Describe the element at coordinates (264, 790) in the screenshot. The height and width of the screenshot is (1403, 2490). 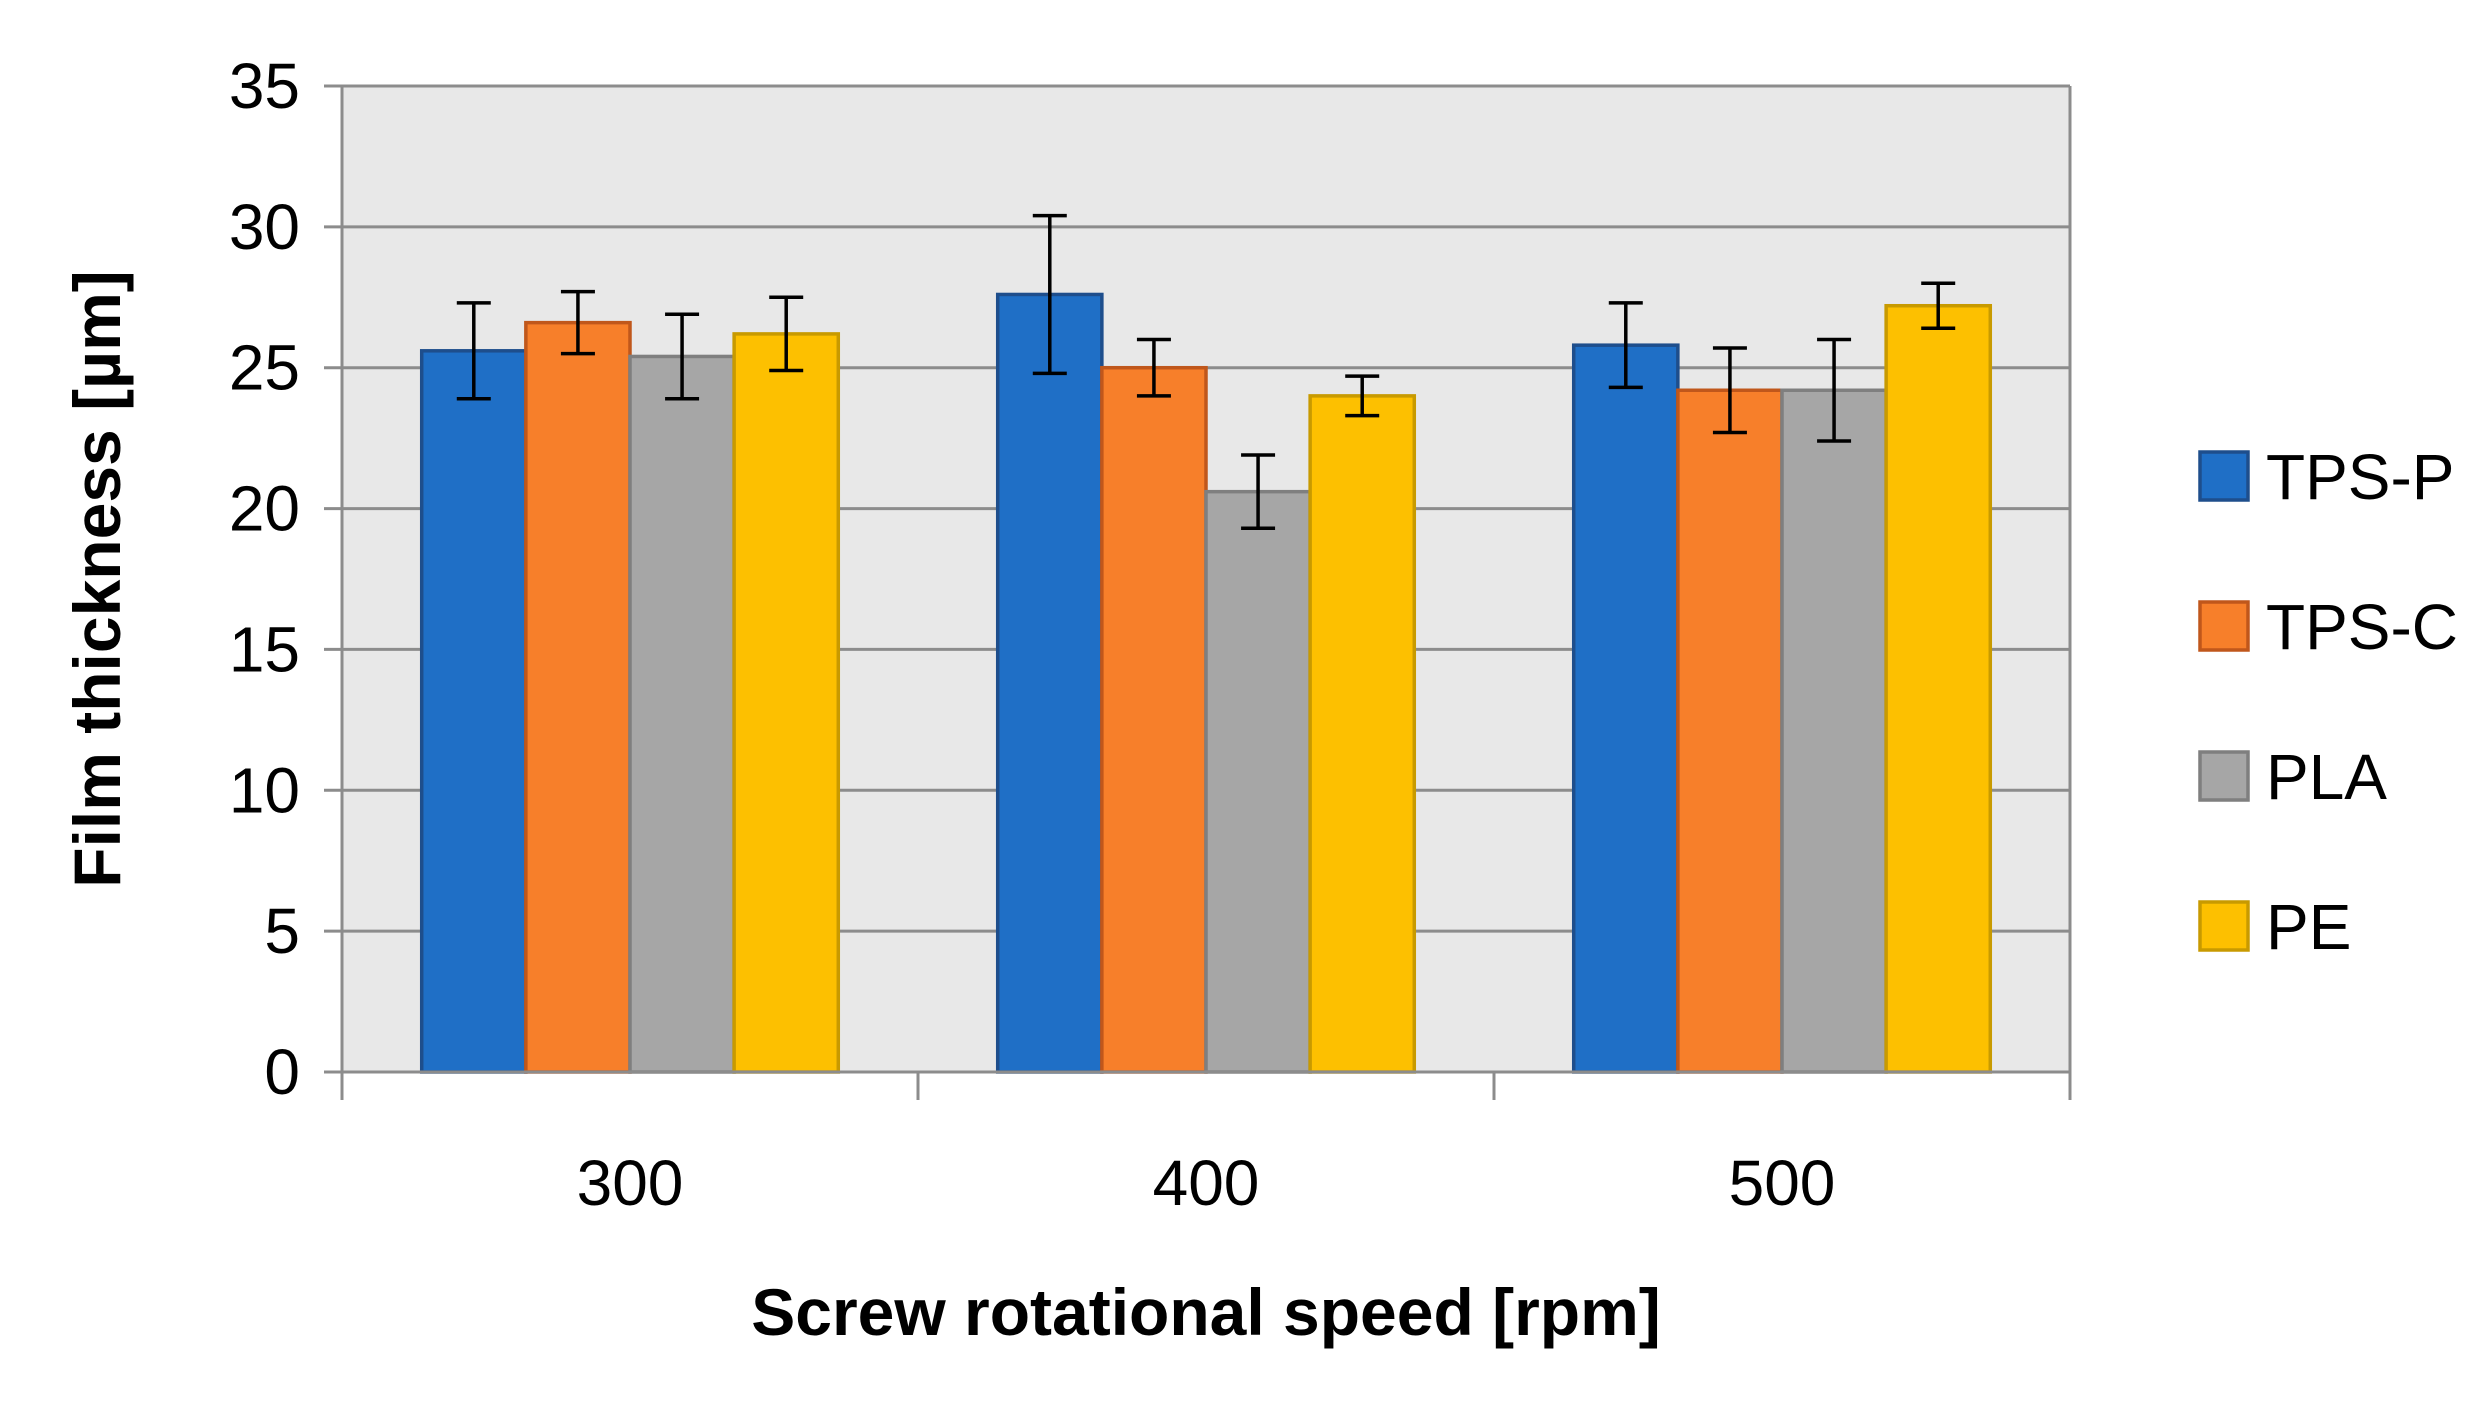
I see `y-tick-label: 10` at that location.